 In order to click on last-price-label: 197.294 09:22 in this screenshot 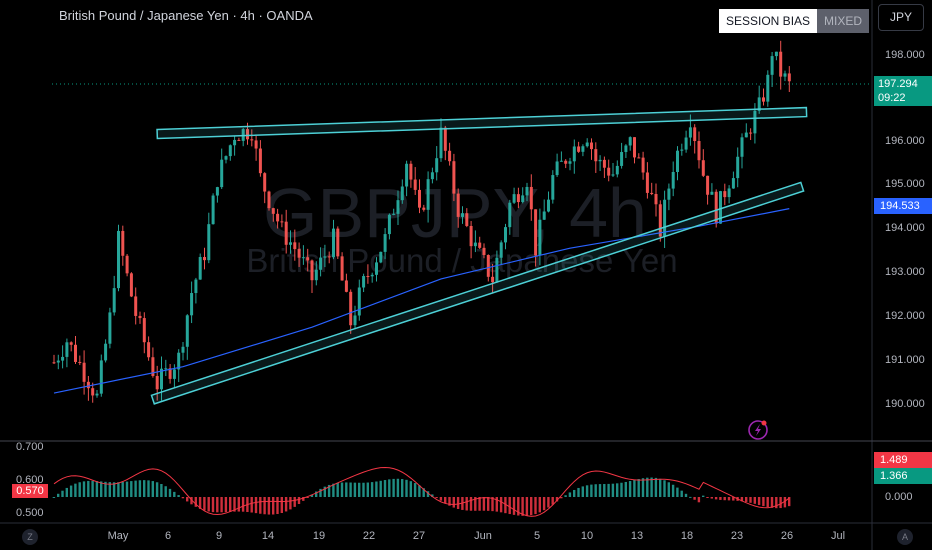, I will do `click(903, 91)`.